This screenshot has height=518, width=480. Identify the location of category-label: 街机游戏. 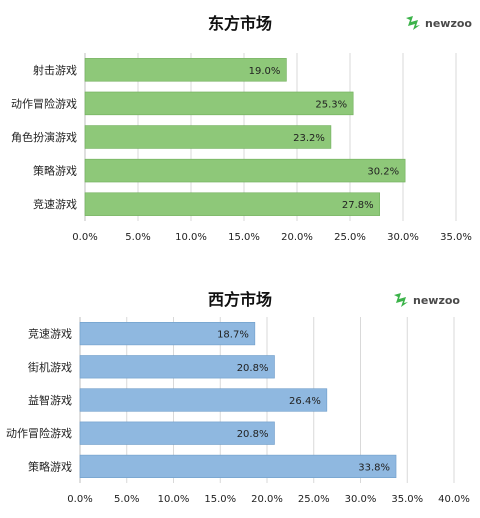
(50, 367).